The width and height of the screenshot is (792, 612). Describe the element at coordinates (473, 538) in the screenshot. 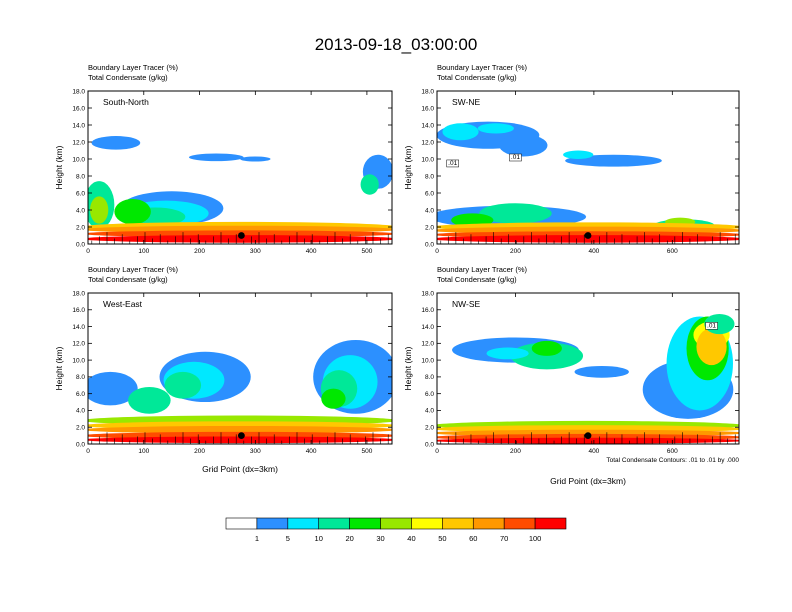

I see `colorbar-label: 60` at that location.